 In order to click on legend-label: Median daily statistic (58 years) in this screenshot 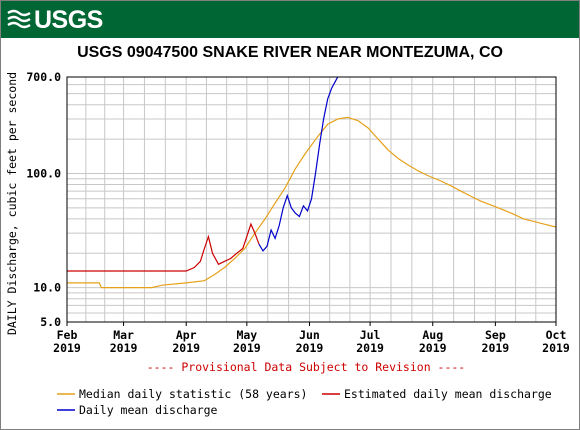, I will do `click(193, 394)`.